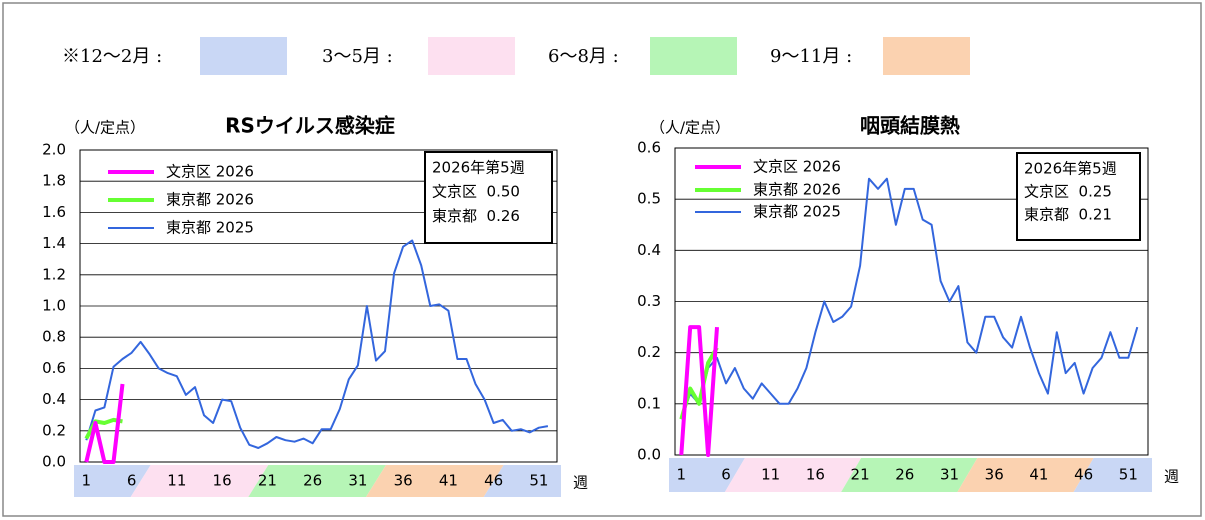 This screenshot has height=520, width=1205. Describe the element at coordinates (1068, 214) in the screenshot. I see `annotation-text: 東京都 0.21` at that location.